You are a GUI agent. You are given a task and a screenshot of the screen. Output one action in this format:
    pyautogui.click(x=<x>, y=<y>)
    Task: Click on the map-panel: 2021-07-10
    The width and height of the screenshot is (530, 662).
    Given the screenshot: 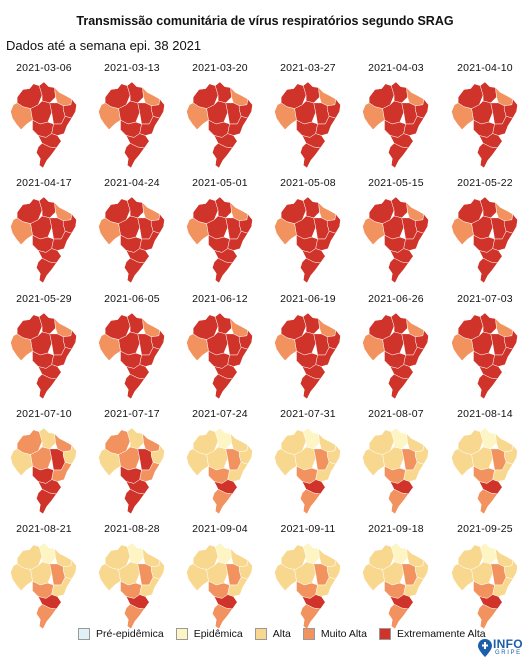 What is the action you would take?
    pyautogui.click(x=44, y=464)
    